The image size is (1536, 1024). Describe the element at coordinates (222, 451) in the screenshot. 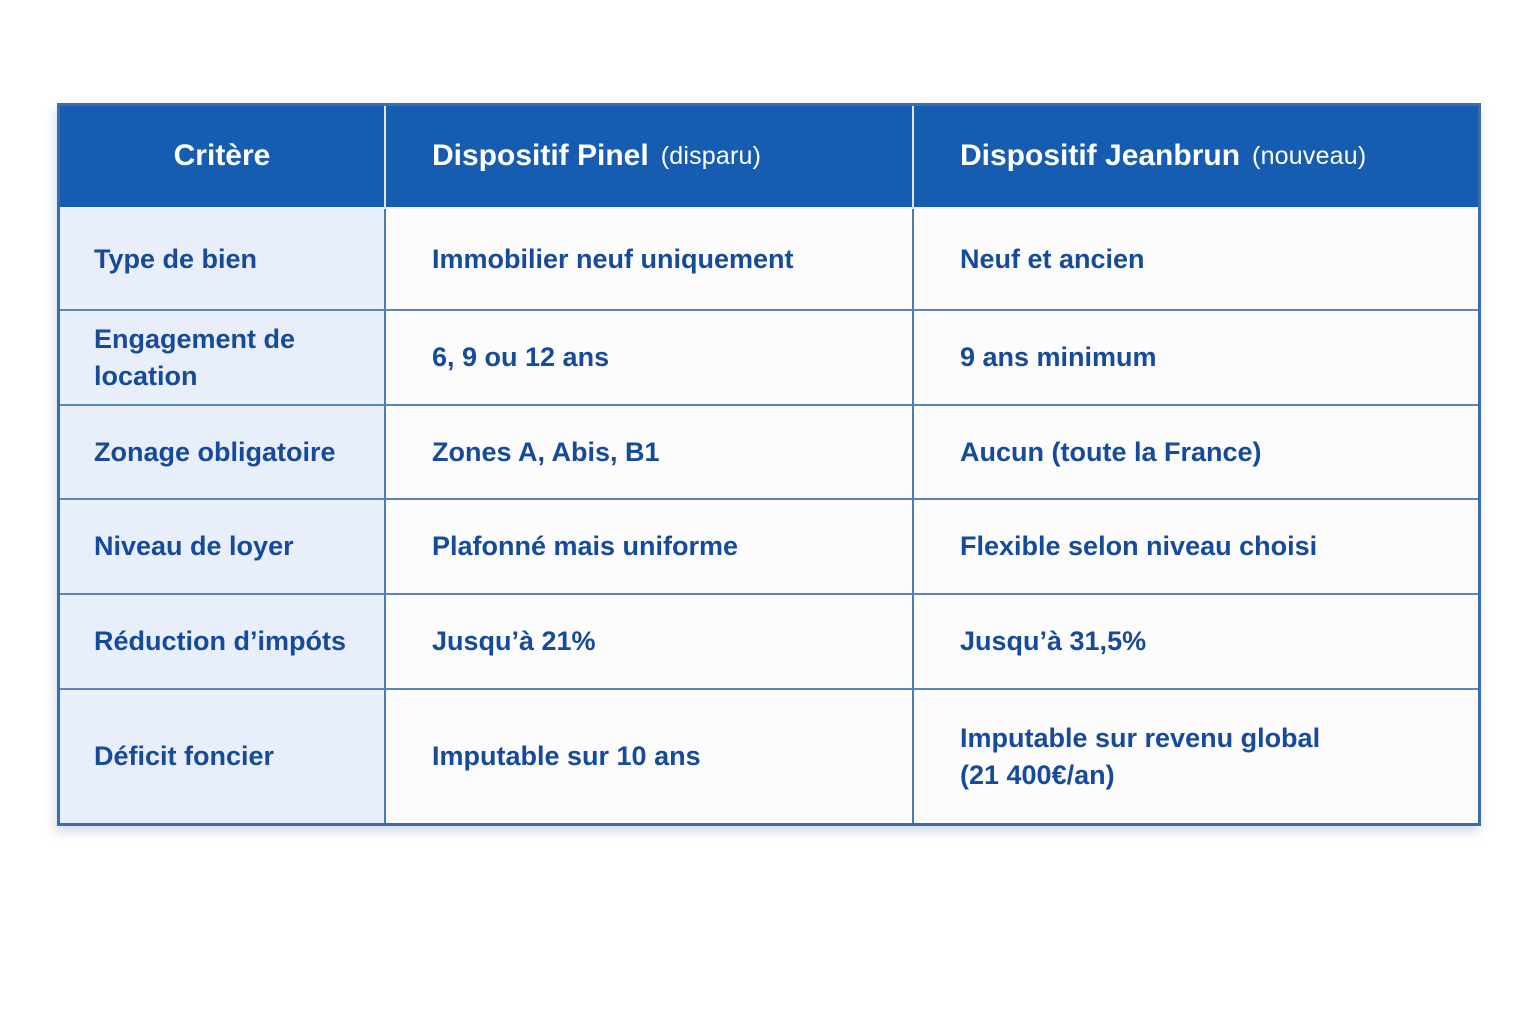

I see `row-label-zonage: Zonage obligatoire` at that location.